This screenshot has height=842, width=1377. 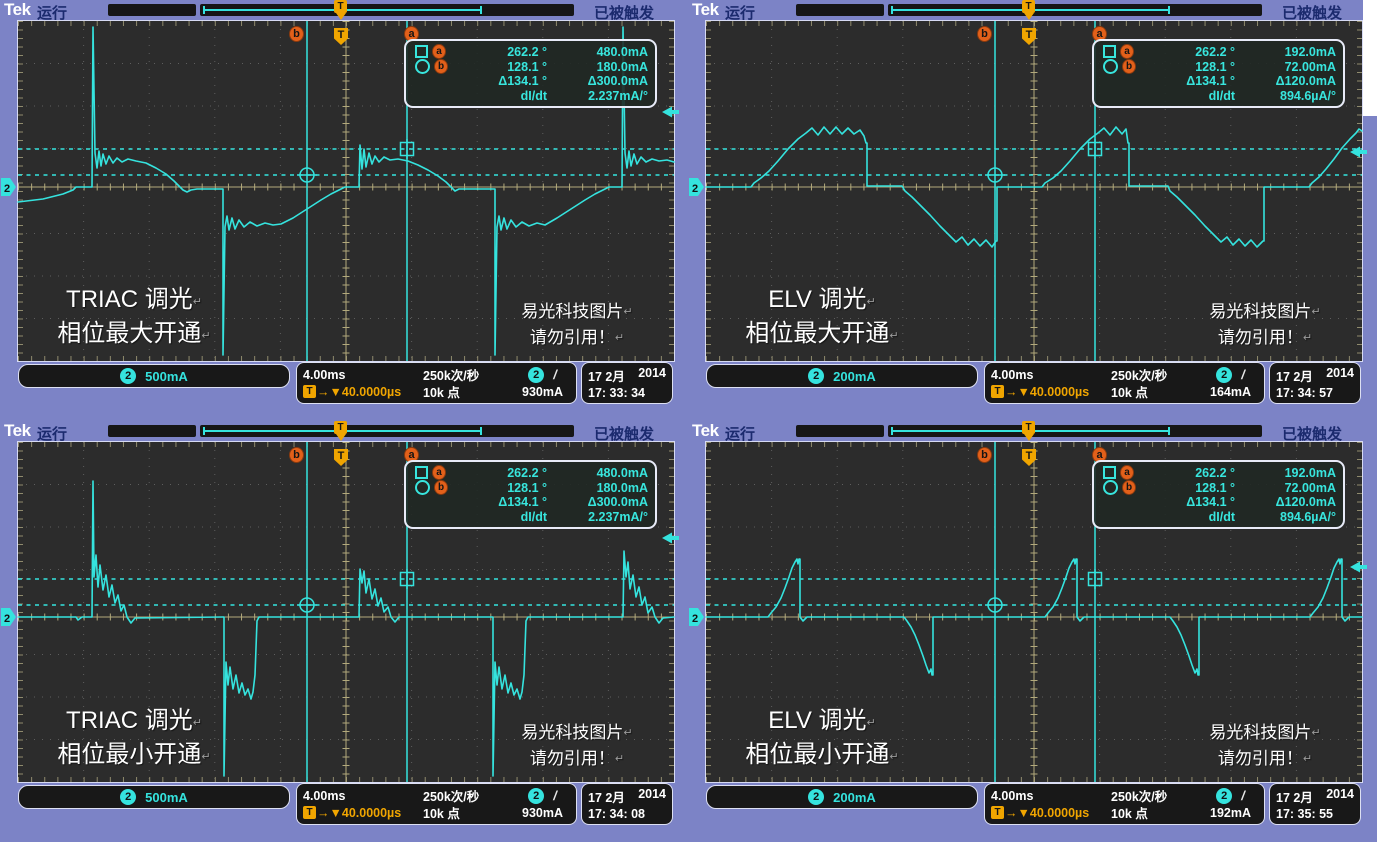 I want to click on delay-row: T →▼40.0000µs 10k 点 930mA, so click(x=436, y=812).